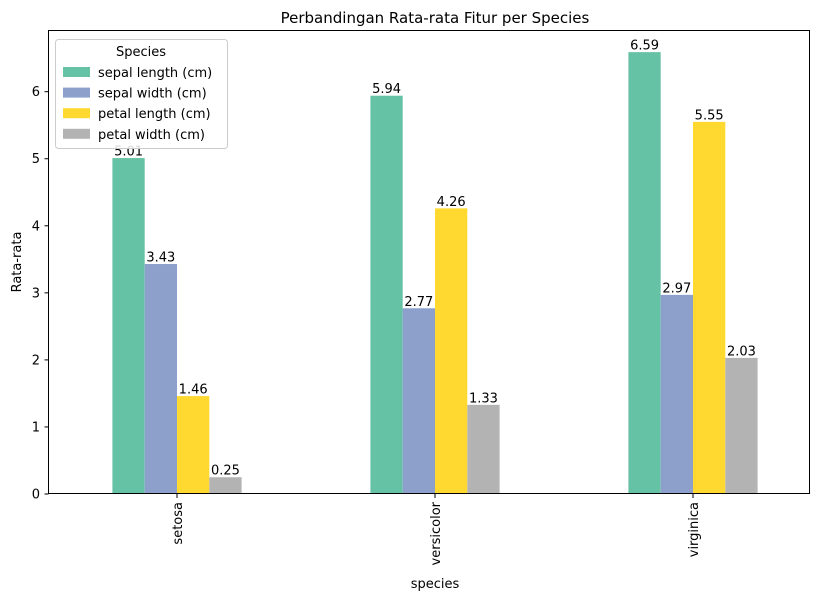  Describe the element at coordinates (483, 398) in the screenshot. I see `data-label: 1.33` at that location.